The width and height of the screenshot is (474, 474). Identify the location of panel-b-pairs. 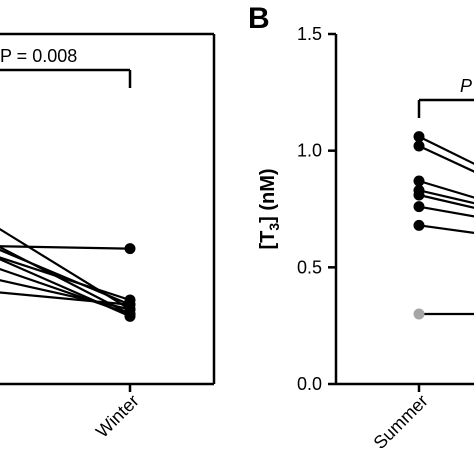
(443, 225).